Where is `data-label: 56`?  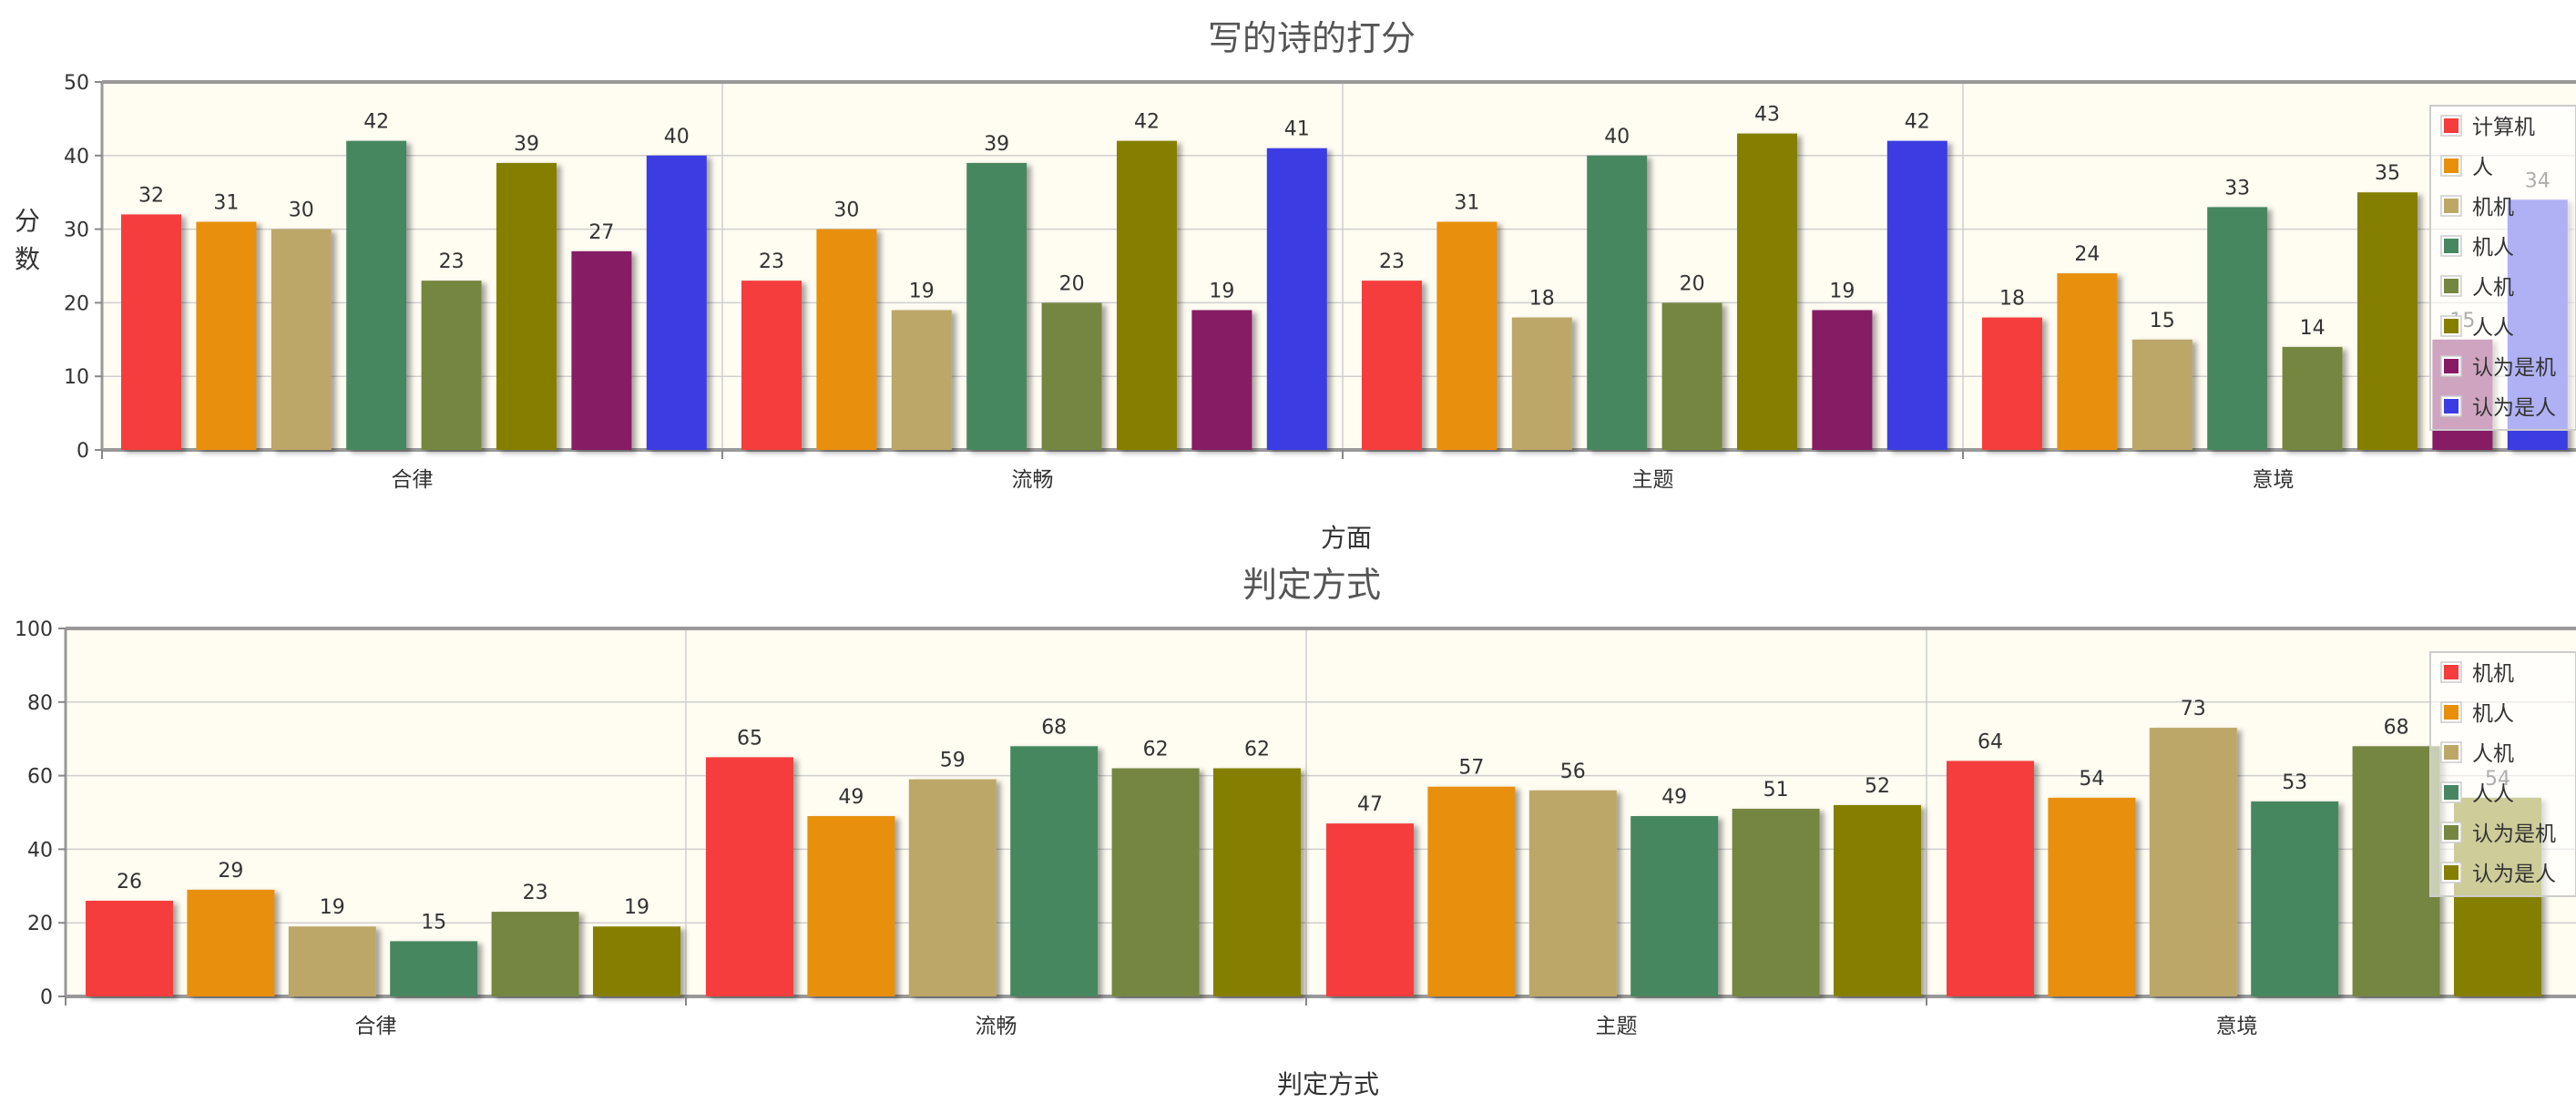
data-label: 56 is located at coordinates (1573, 772).